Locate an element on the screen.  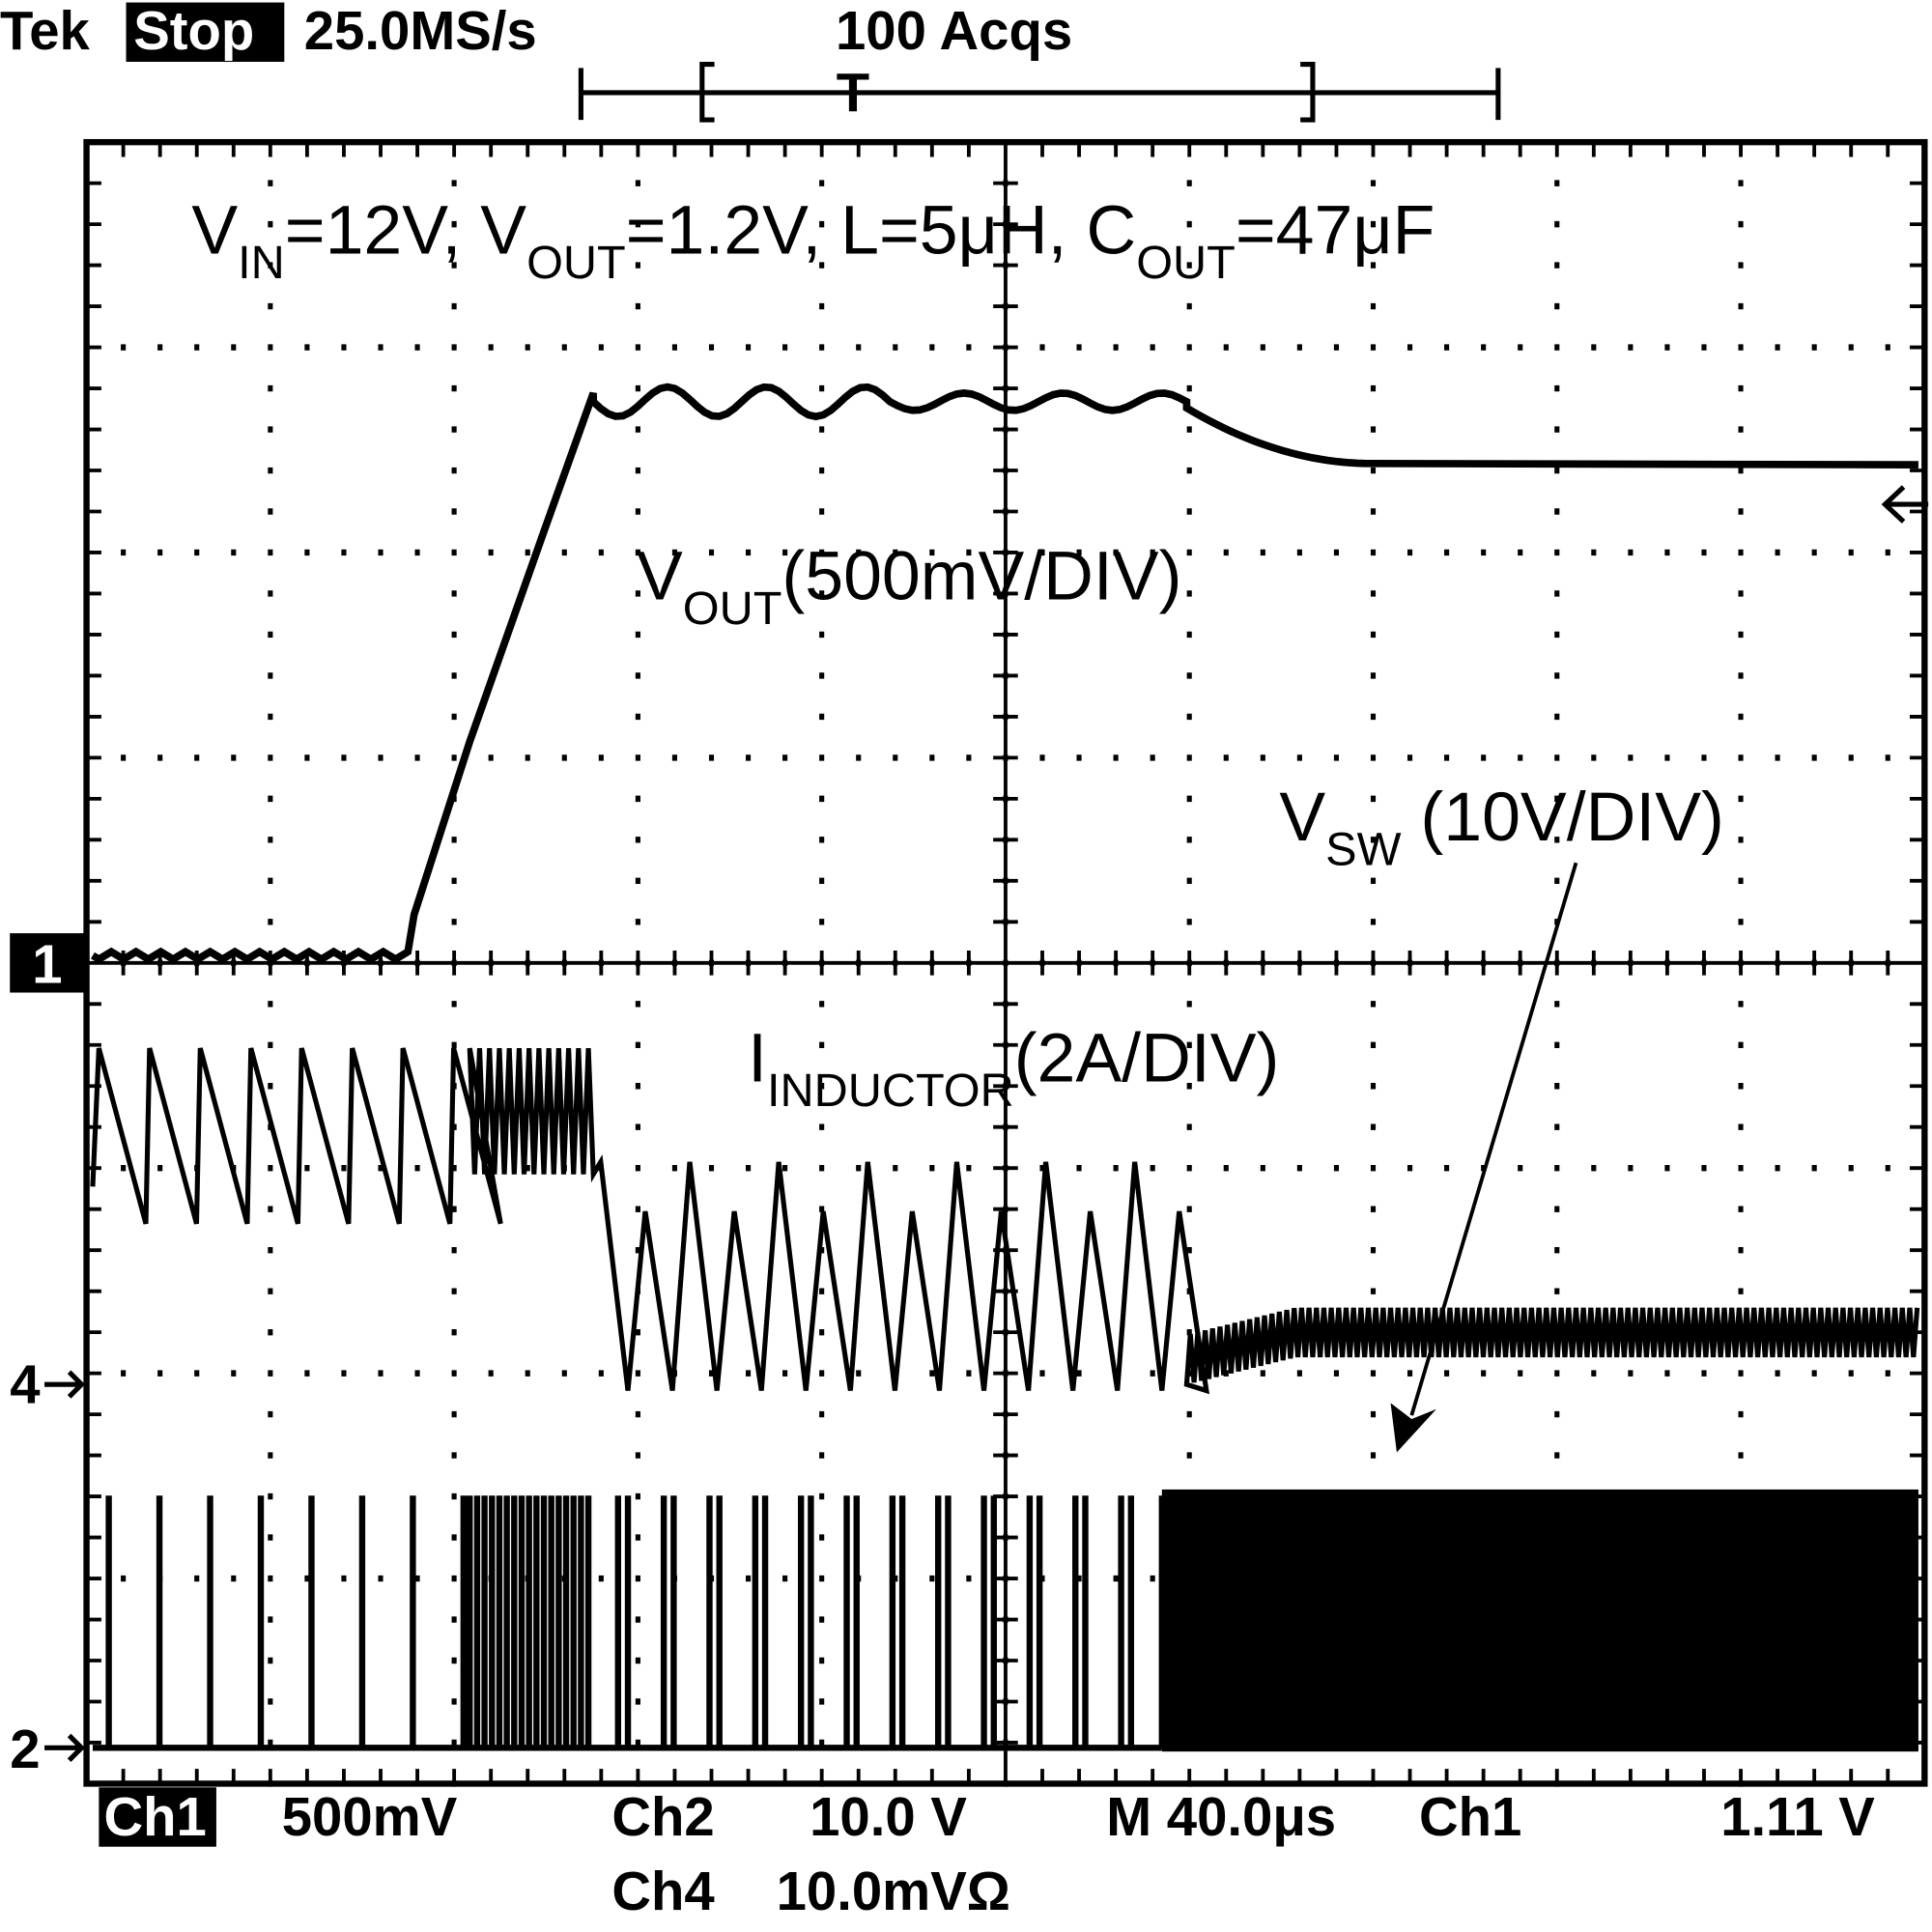
sample-rate: 25.0MS/s is located at coordinates (420, 30).